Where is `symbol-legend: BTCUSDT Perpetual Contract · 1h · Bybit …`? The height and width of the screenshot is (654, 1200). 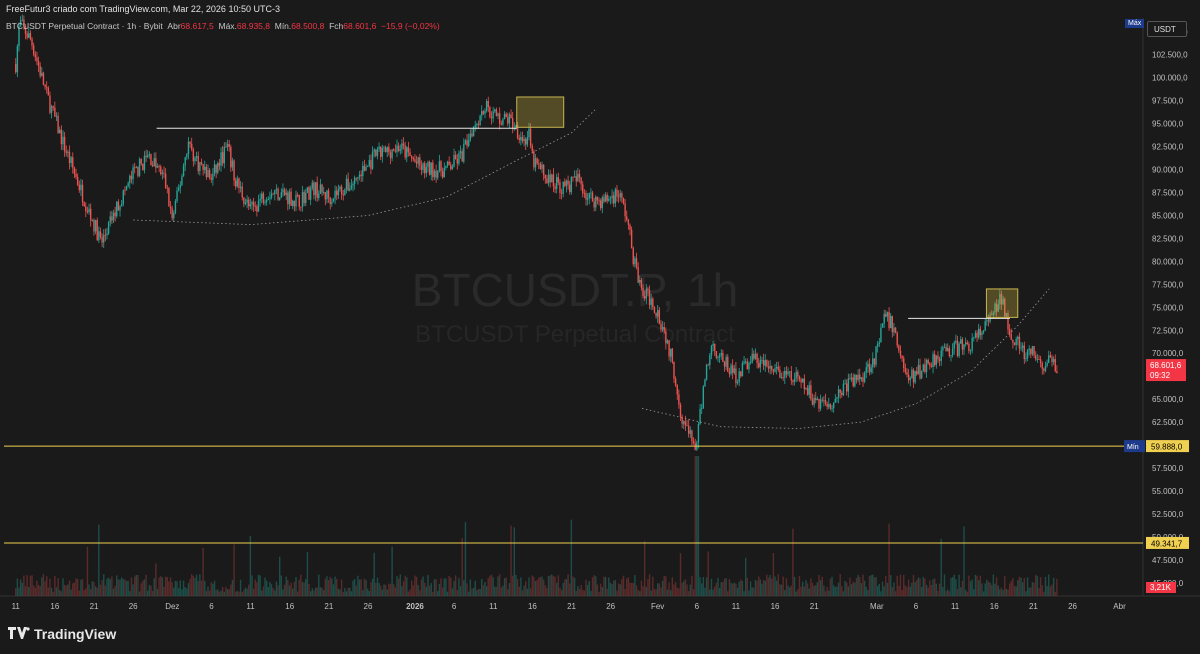 symbol-legend: BTCUSDT Perpetual Contract · 1h · Bybit … is located at coordinates (223, 26).